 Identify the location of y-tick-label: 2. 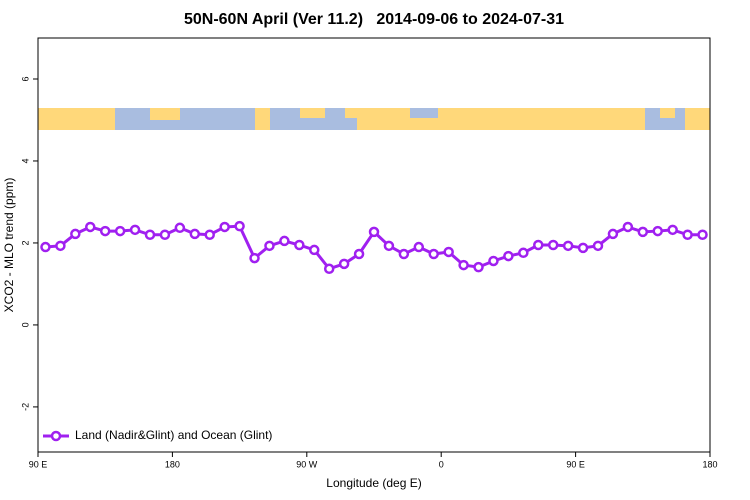
(25, 242).